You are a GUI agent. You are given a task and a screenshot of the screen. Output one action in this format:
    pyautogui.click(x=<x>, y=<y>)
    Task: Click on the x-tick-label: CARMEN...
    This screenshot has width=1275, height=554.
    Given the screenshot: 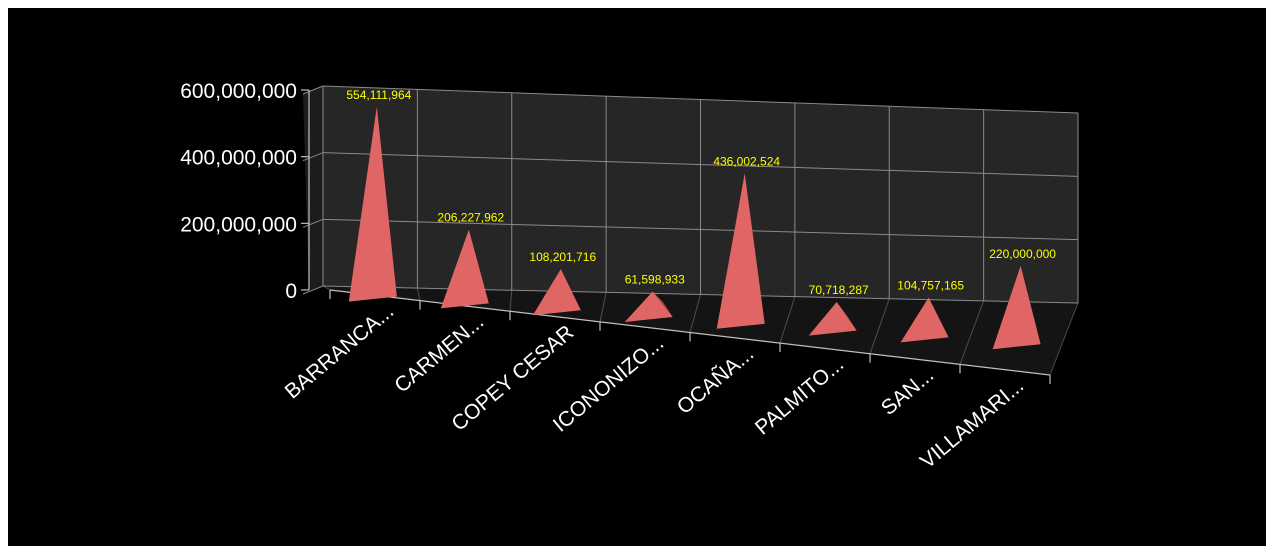 What is the action you would take?
    pyautogui.click(x=439, y=353)
    